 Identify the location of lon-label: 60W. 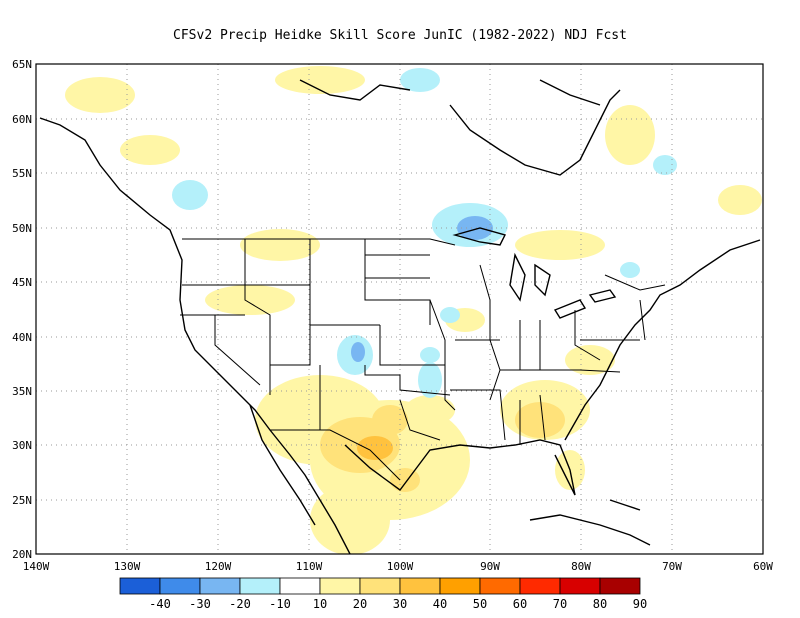
(763, 566).